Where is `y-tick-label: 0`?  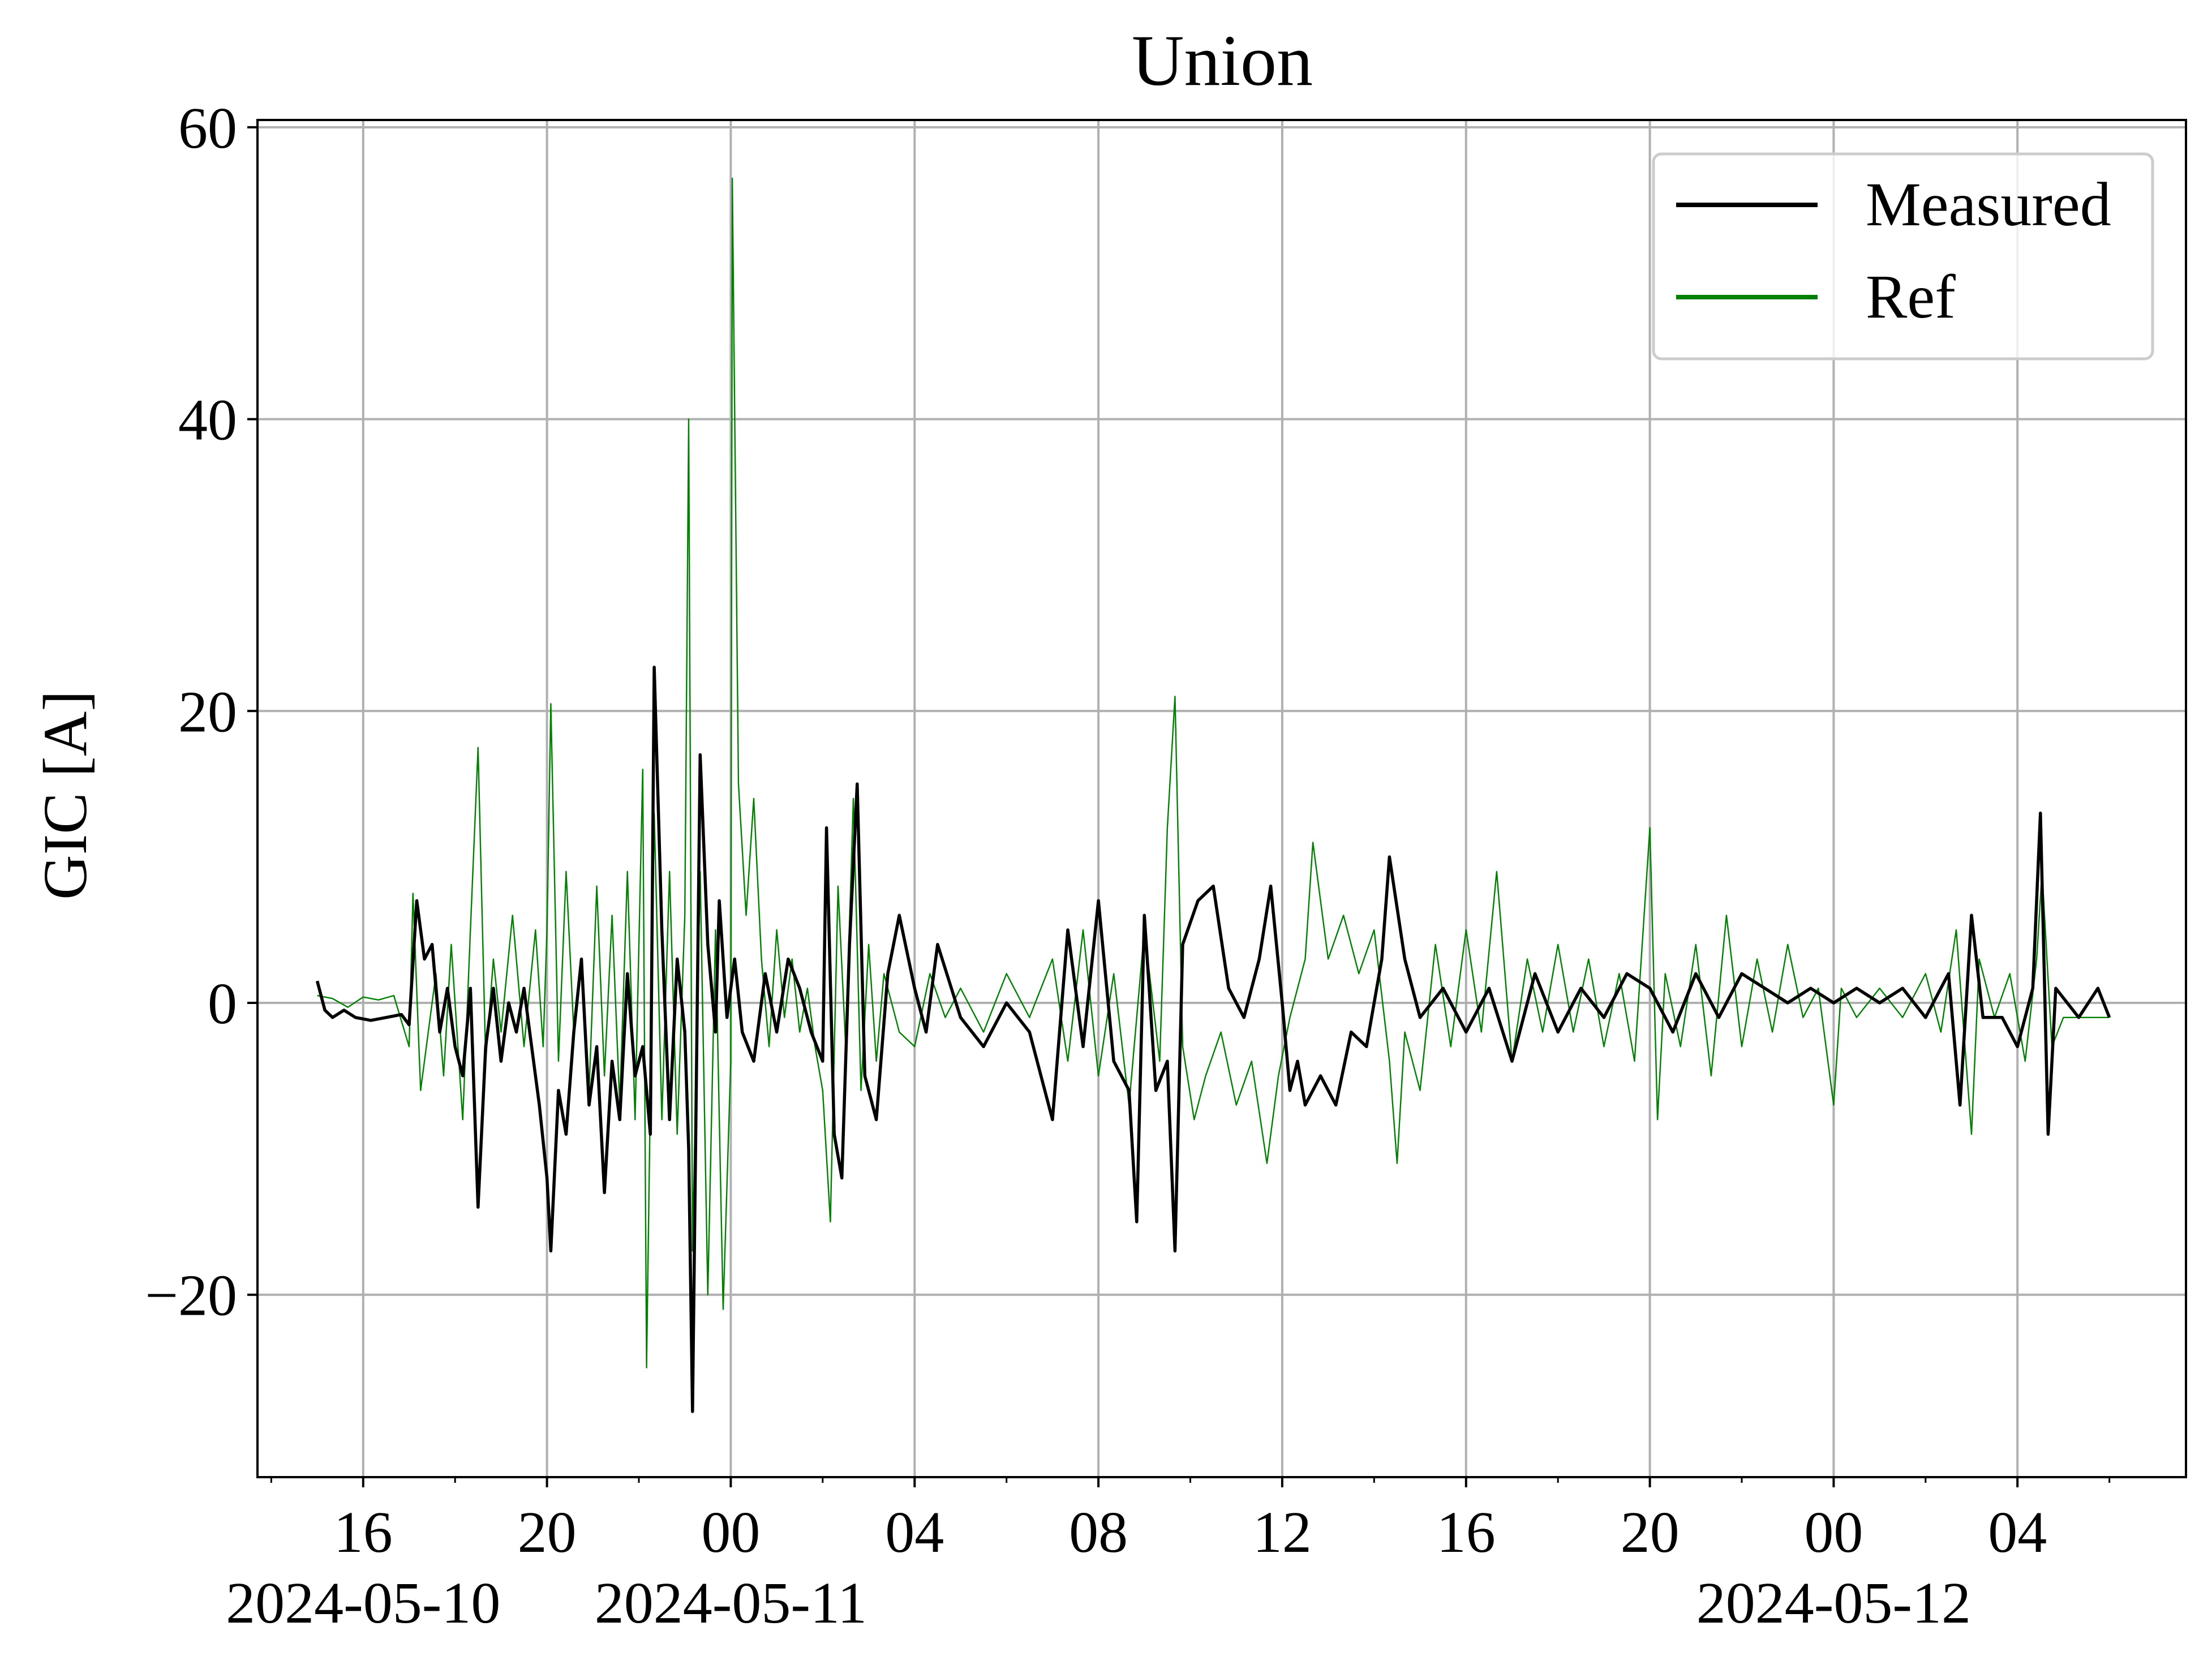 y-tick-label: 0 is located at coordinates (223, 1004).